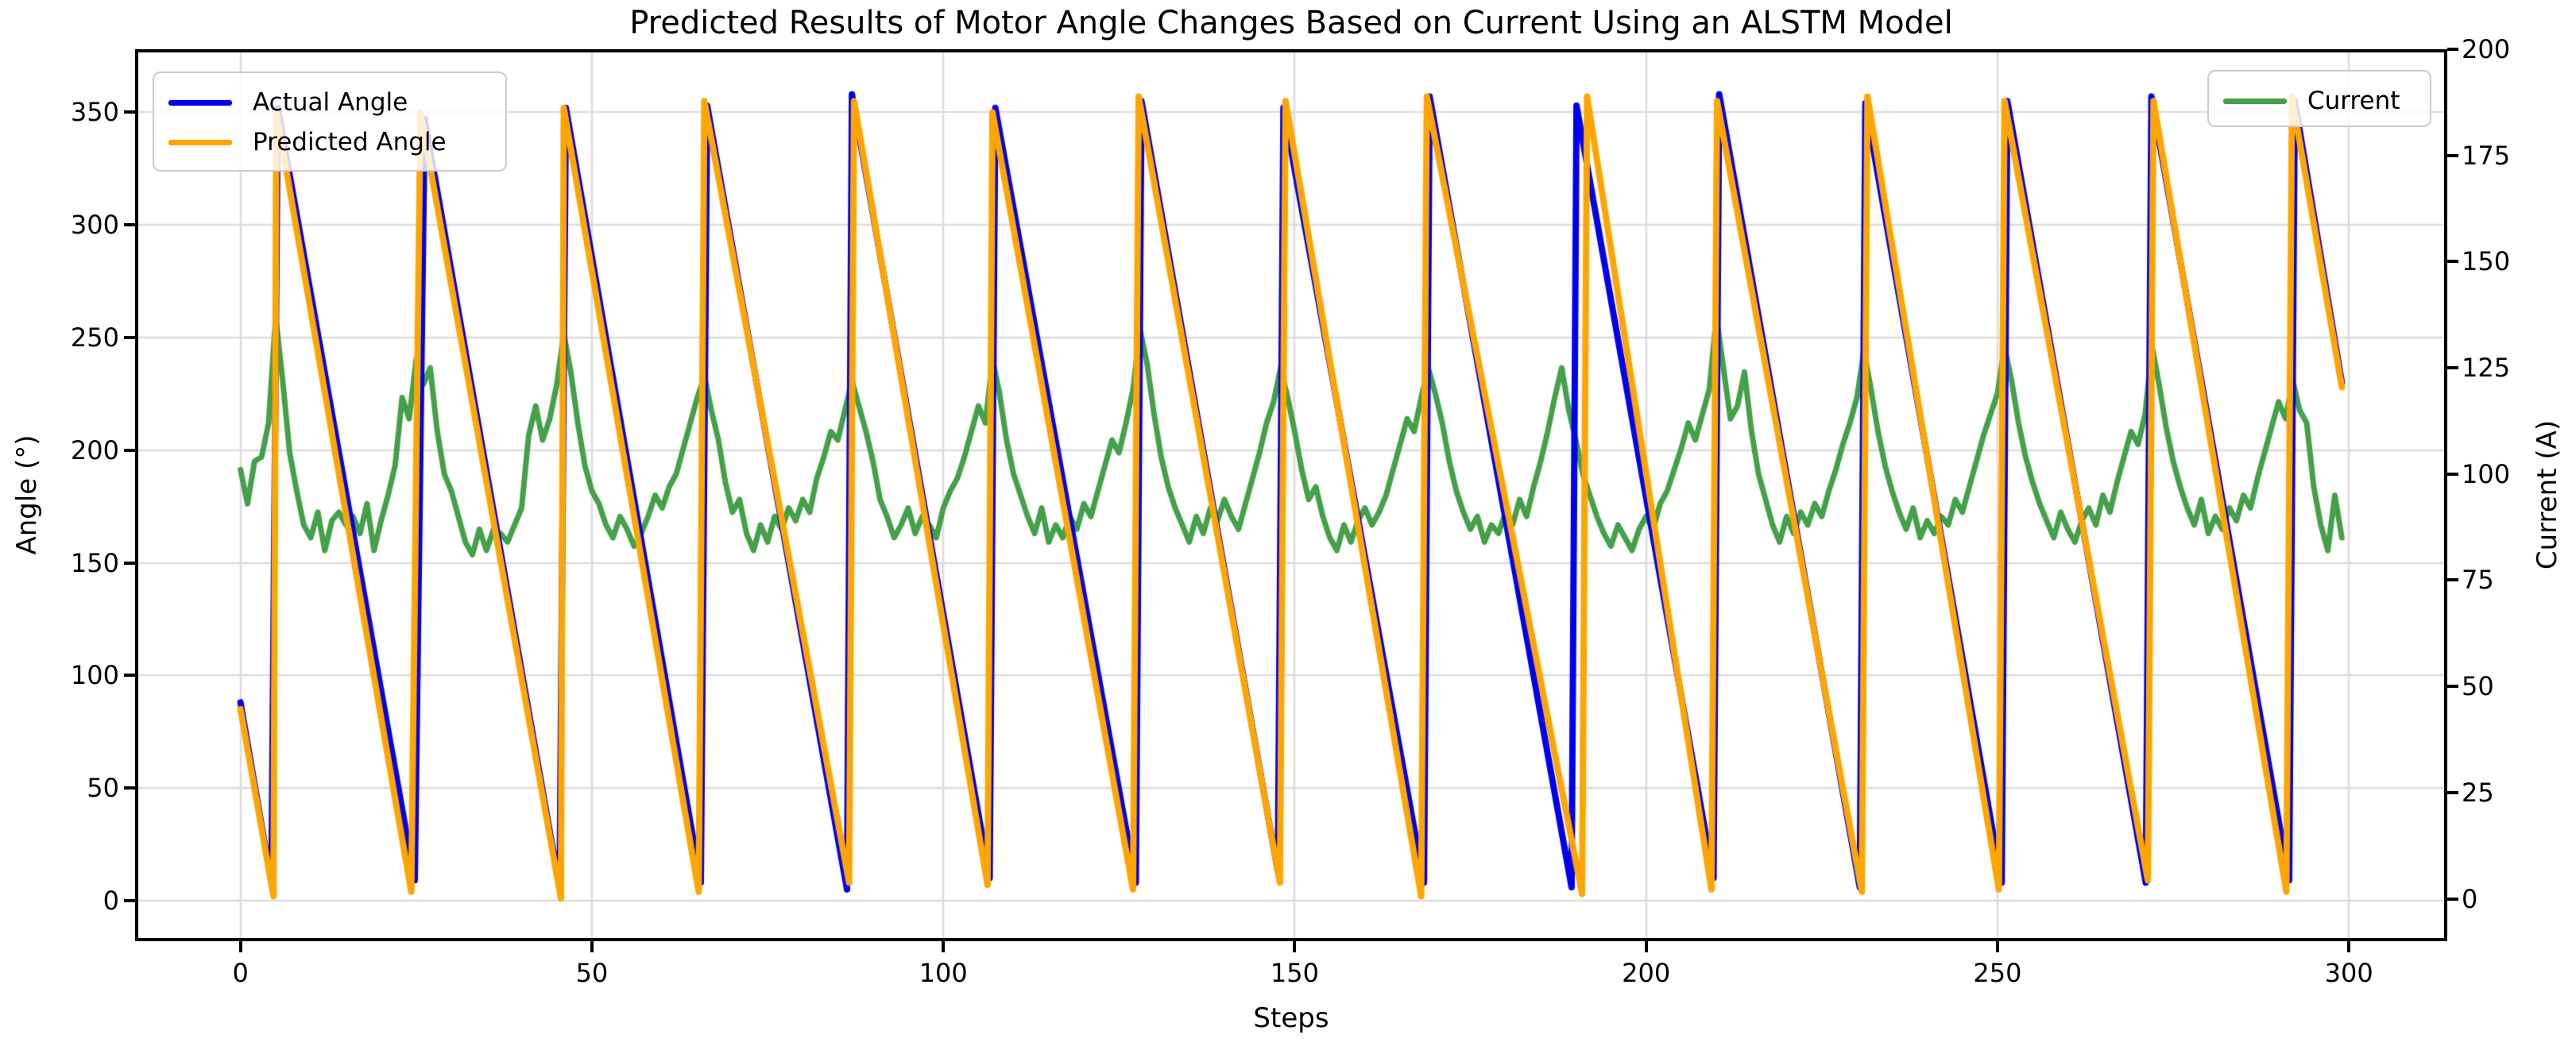 The width and height of the screenshot is (2576, 1054). I want to click on x-tick-label: 300, so click(2348, 973).